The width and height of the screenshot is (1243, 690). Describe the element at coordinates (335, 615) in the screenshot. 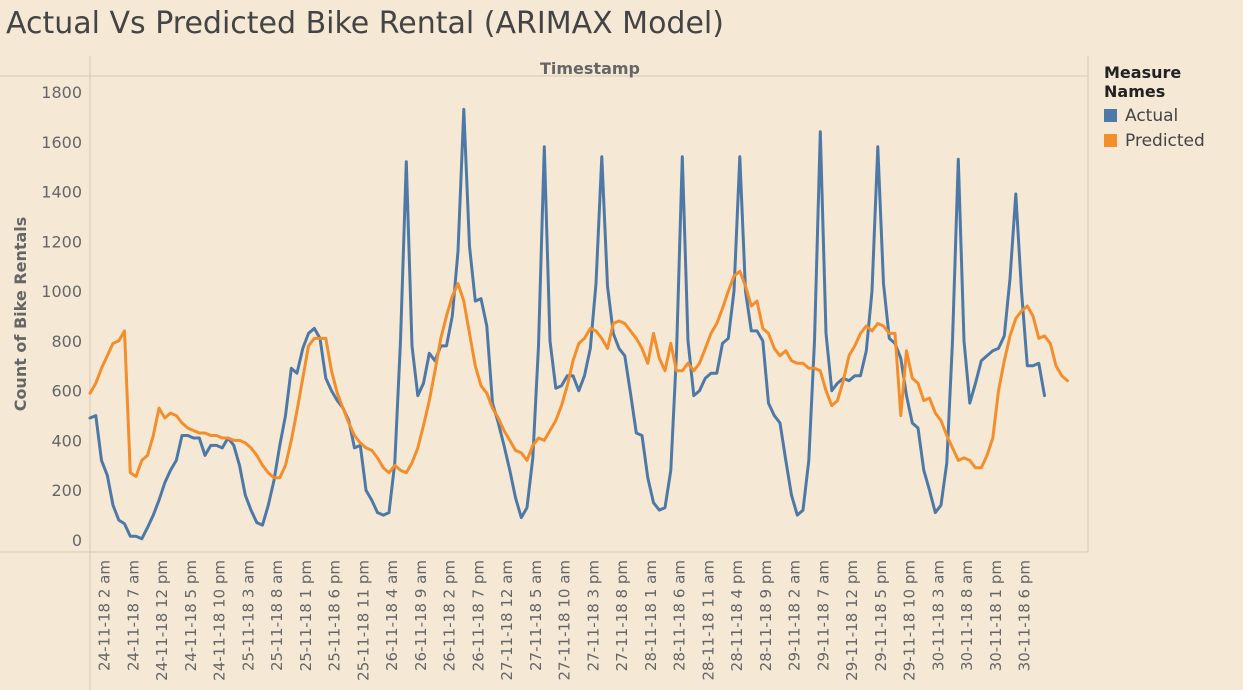

I see `x-tick-label: 25-11-18 6 pm` at that location.